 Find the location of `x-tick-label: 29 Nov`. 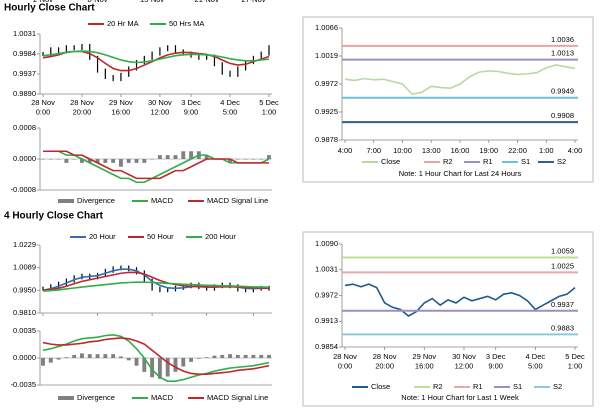

x-tick-label: 29 Nov is located at coordinates (121, 102).